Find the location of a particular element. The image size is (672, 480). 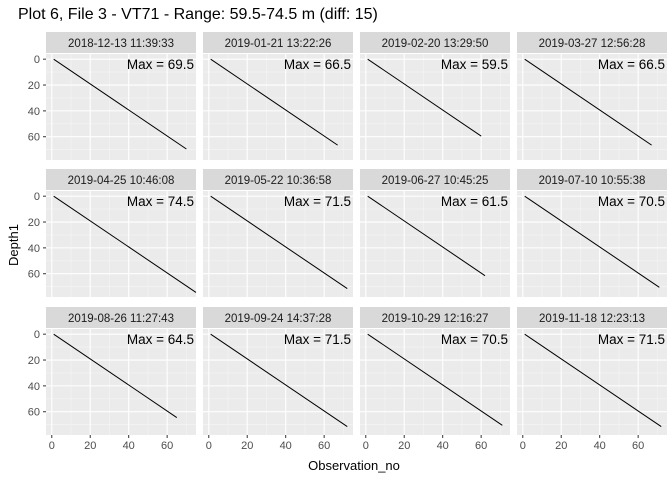

max-annotation: Max = 64.5 is located at coordinates (160, 339).